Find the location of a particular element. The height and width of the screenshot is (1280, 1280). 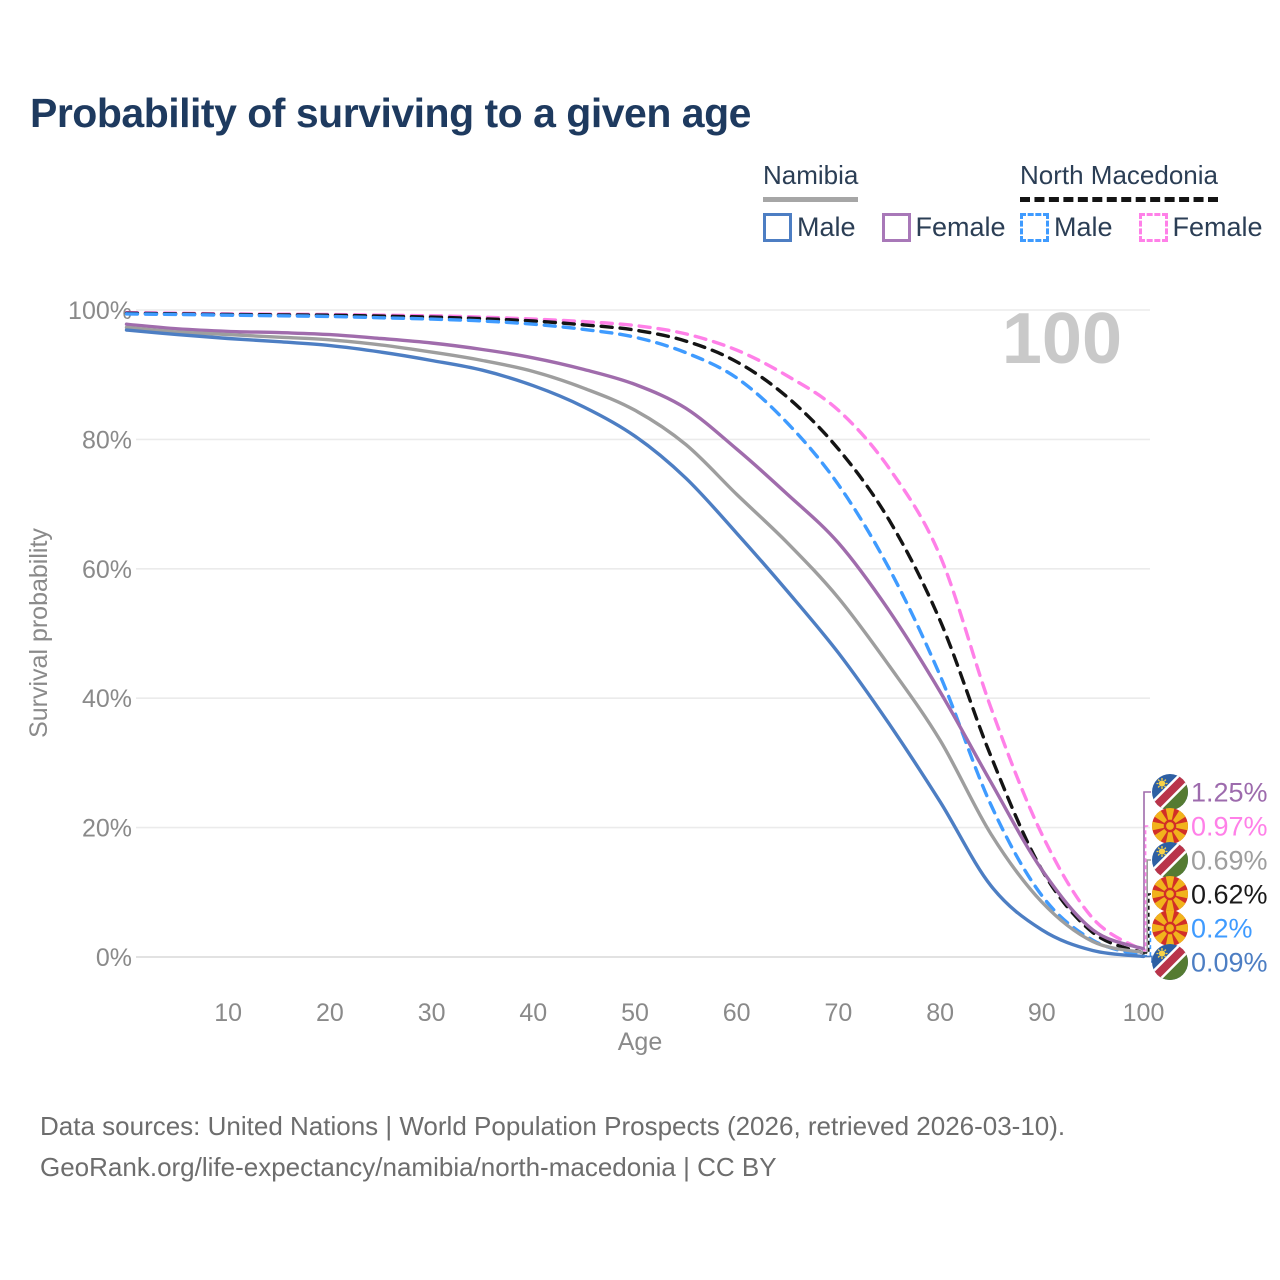

y-axis-tick-label: 100% is located at coordinates (100, 311).